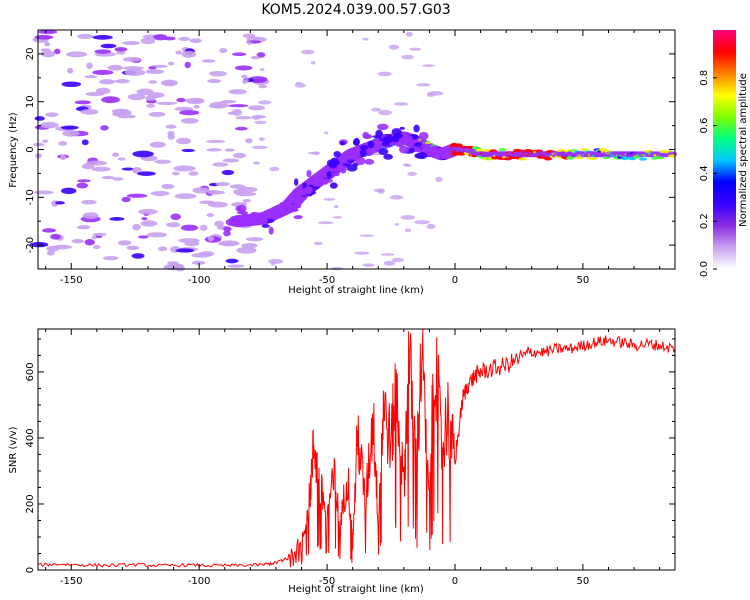  I want to click on colorbar-tick-label: 0.2, so click(704, 221).